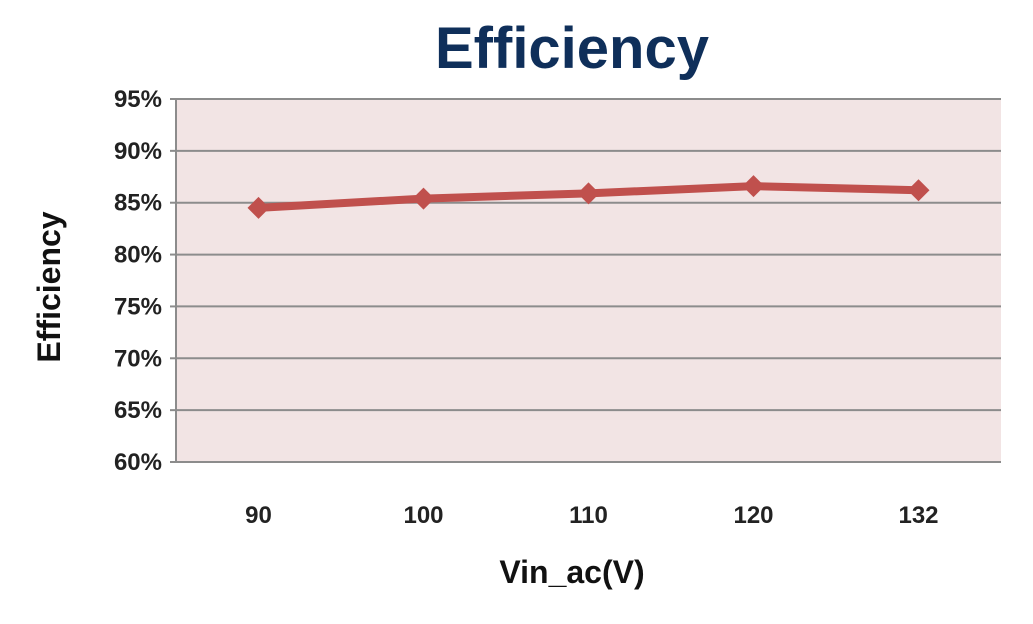 The width and height of the screenshot is (1033, 624). I want to click on series-efficiency, so click(588, 197).